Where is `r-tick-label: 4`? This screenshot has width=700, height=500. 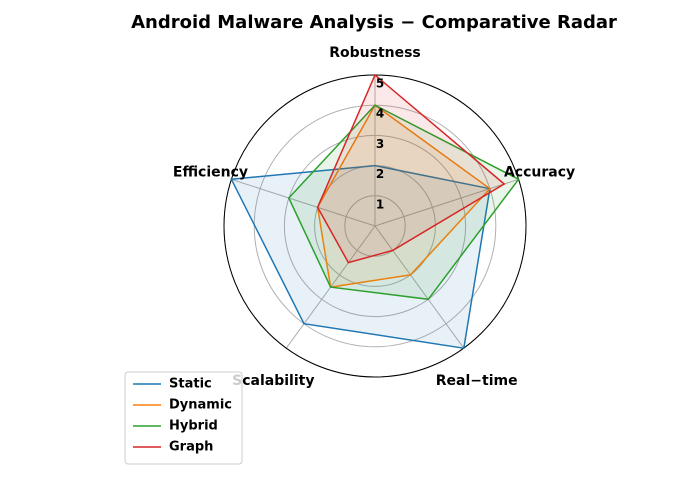 r-tick-label: 4 is located at coordinates (380, 114).